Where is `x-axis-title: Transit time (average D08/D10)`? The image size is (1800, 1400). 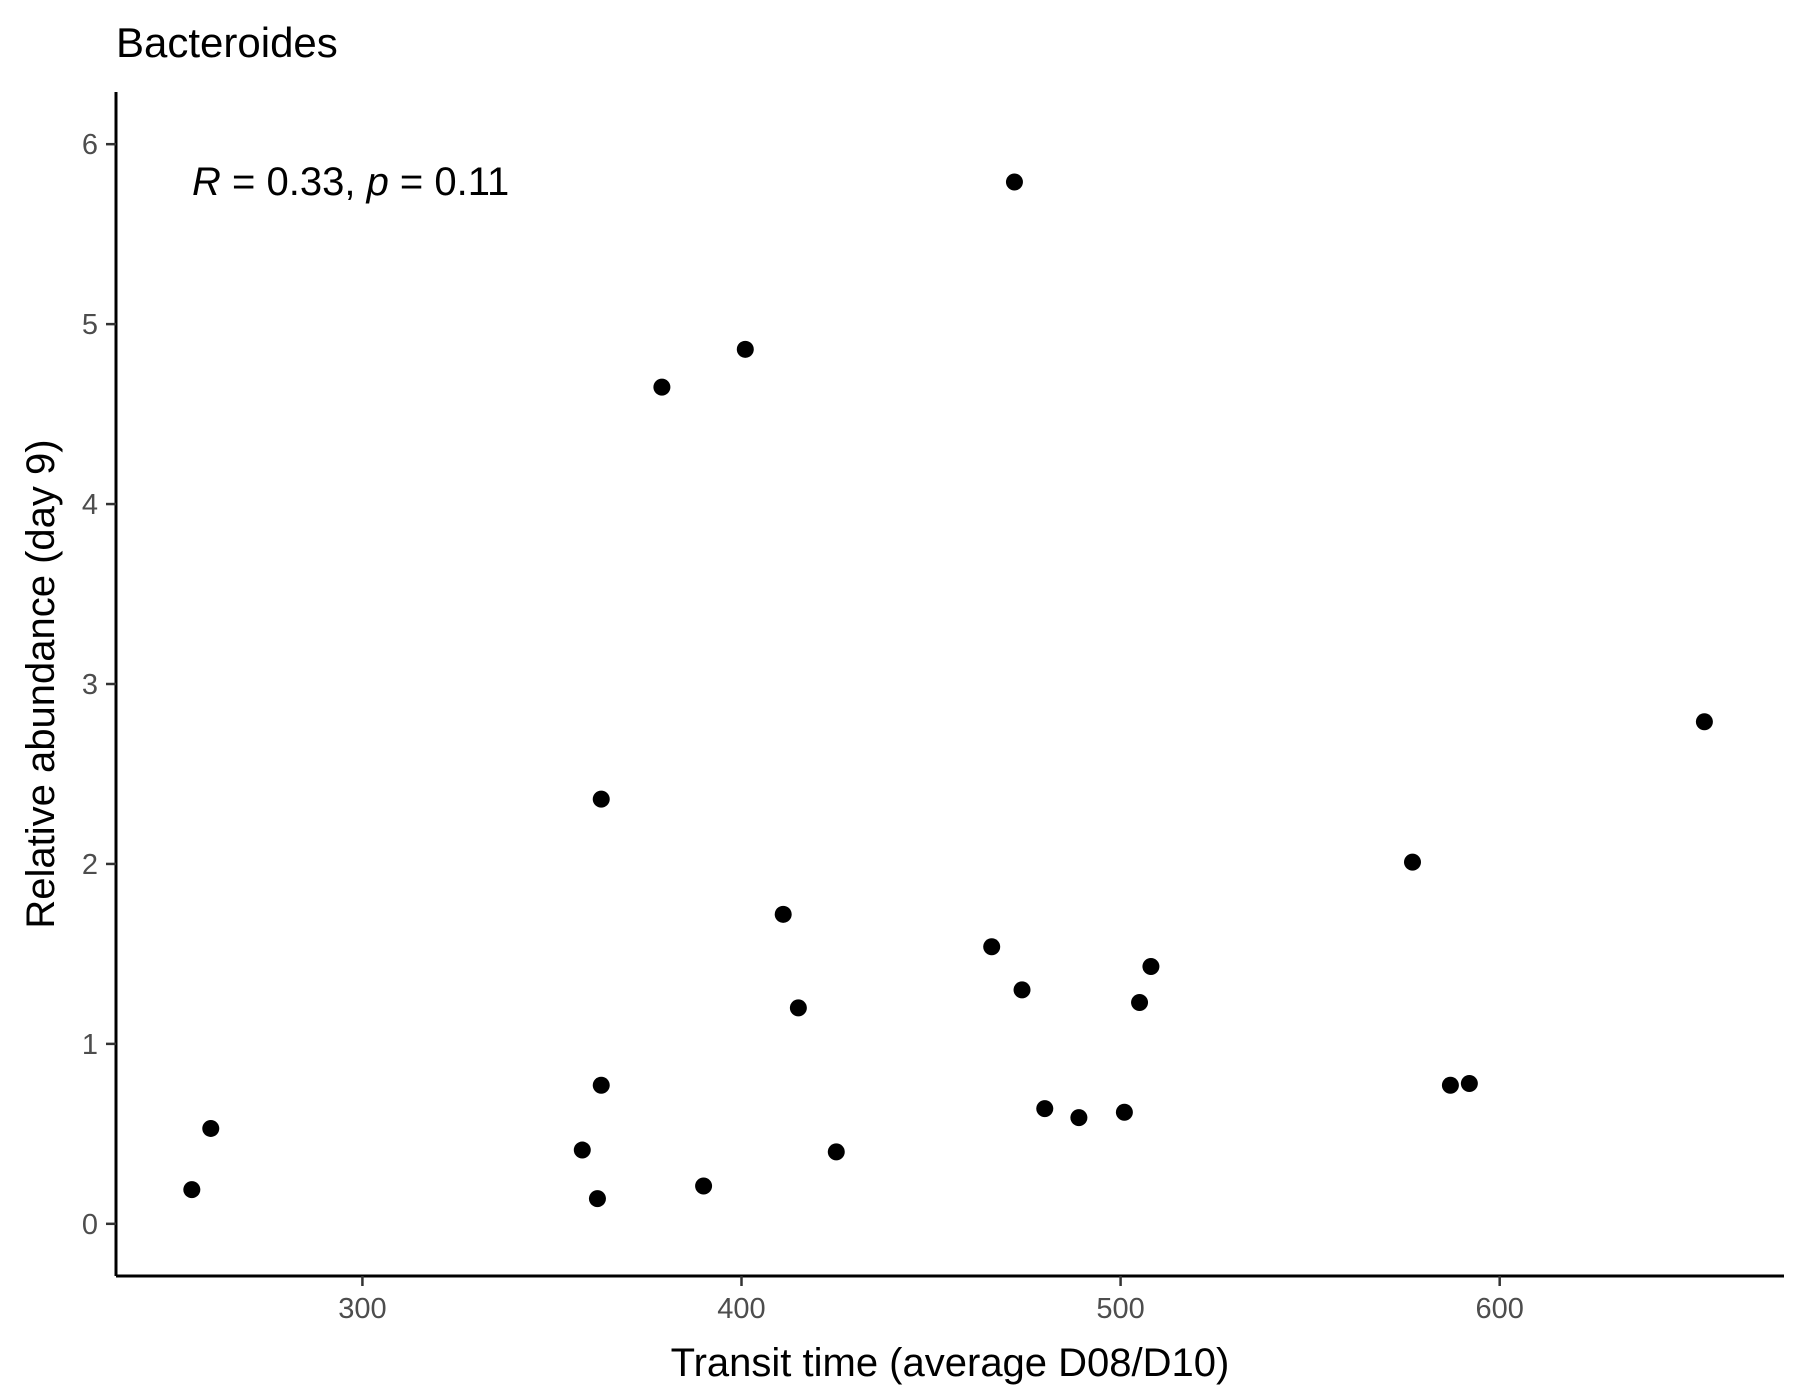 x-axis-title: Transit time (average D08/D10) is located at coordinates (950, 1363).